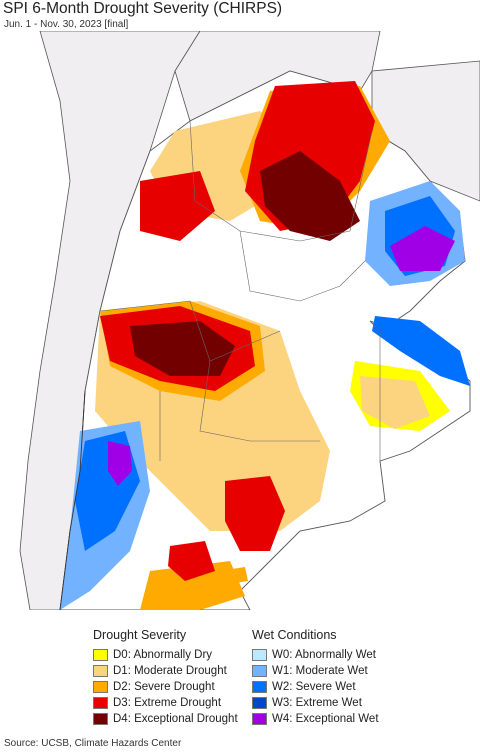 The width and height of the screenshot is (480, 753). What do you see at coordinates (120, 463) in the screenshot?
I see `patch-w4-west` at bounding box center [120, 463].